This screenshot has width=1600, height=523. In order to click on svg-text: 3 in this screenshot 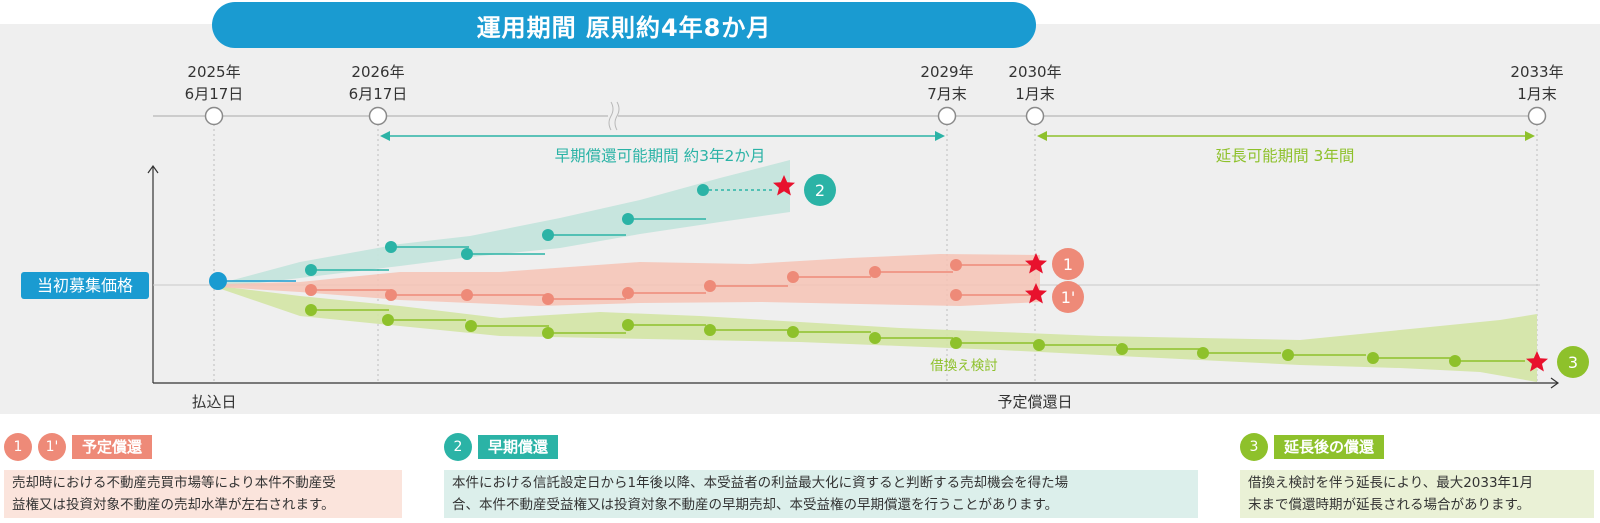, I will do `click(1573, 362)`.